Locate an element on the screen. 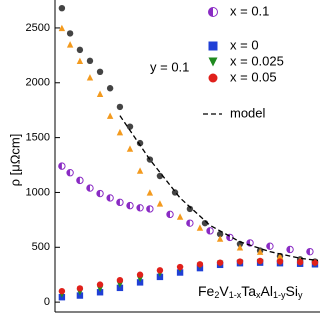 The image size is (320, 320). formula-subscript: x is located at coordinates (258, 295).